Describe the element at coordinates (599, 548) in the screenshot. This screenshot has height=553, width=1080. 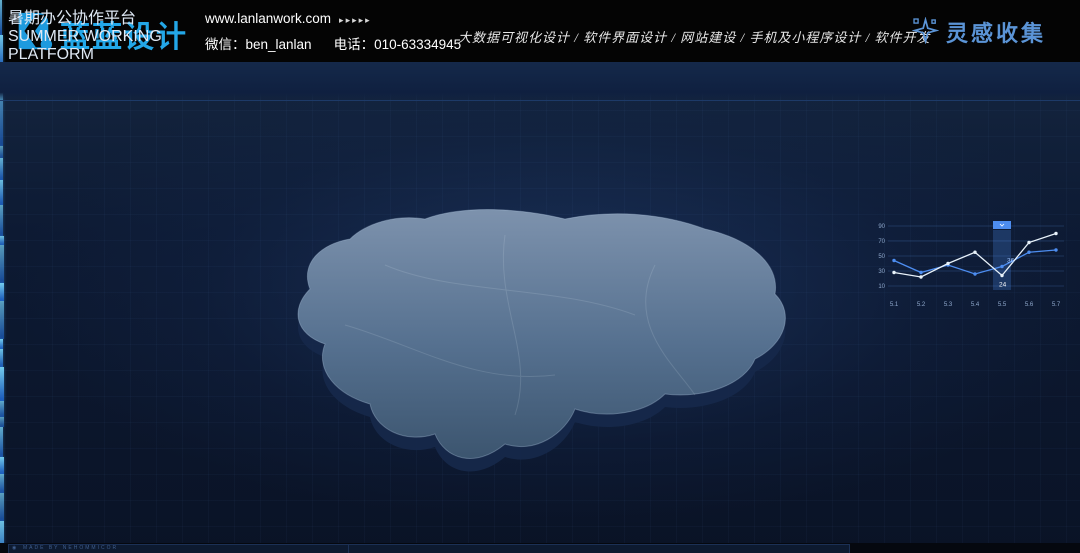
I see `bottom-deco-bar` at that location.